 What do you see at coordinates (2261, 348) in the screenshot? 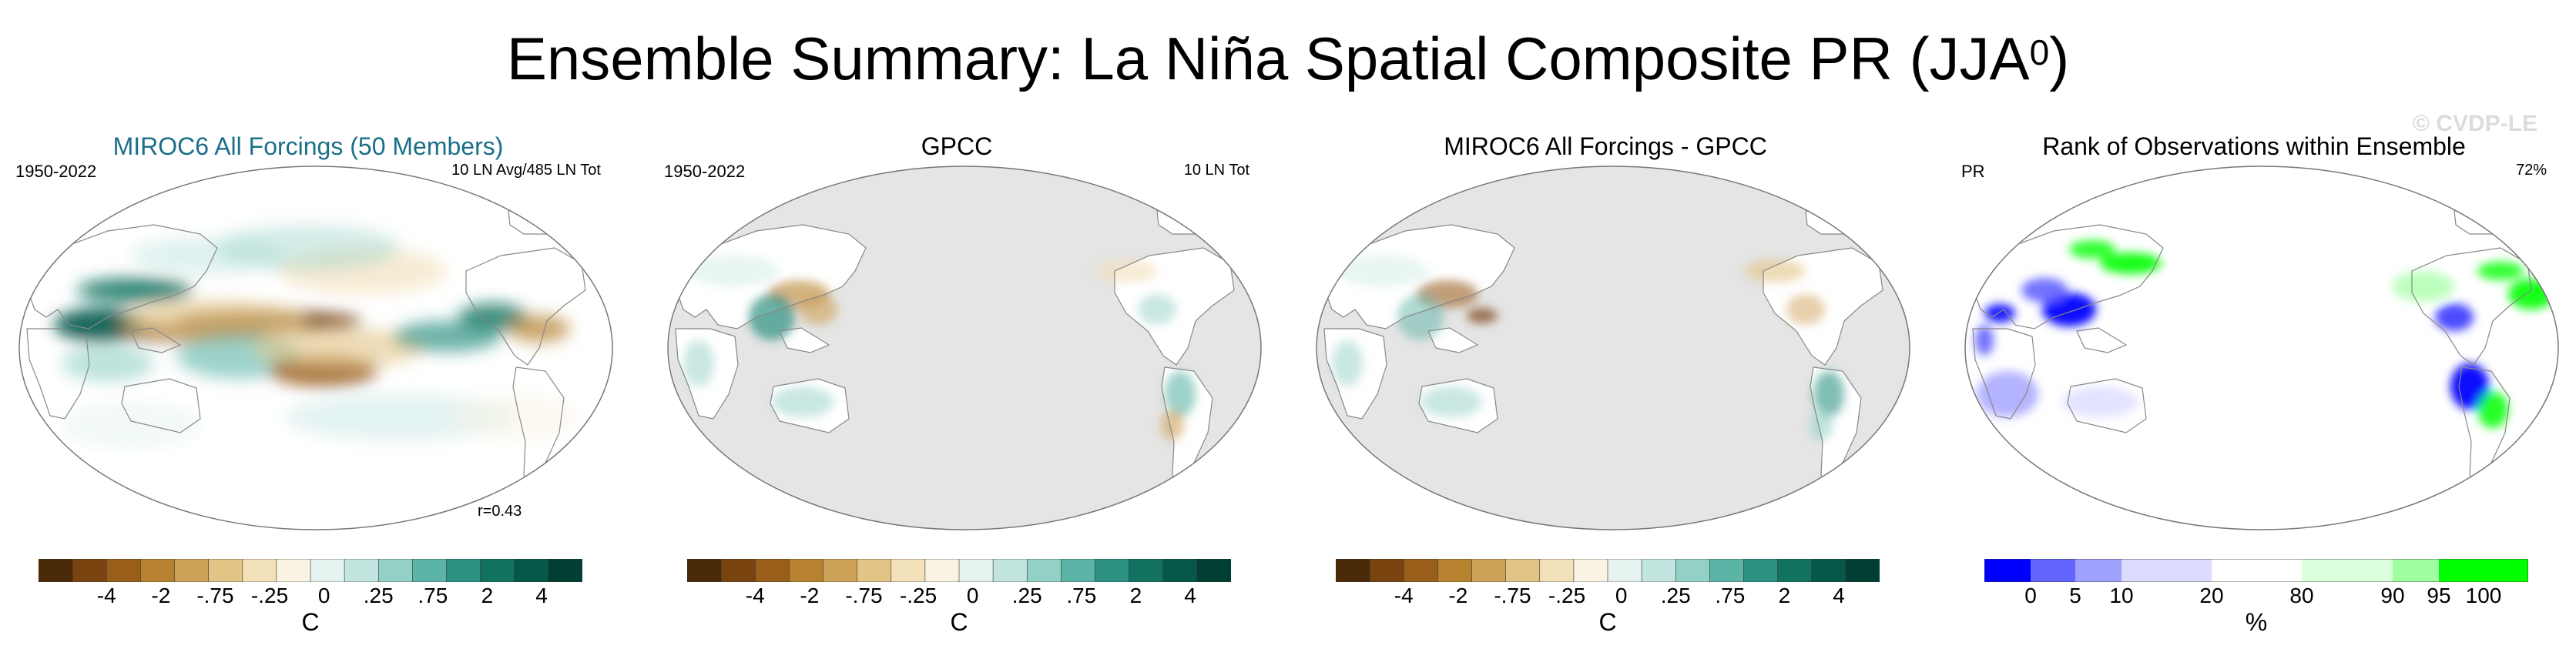
I see `map-border` at bounding box center [2261, 348].